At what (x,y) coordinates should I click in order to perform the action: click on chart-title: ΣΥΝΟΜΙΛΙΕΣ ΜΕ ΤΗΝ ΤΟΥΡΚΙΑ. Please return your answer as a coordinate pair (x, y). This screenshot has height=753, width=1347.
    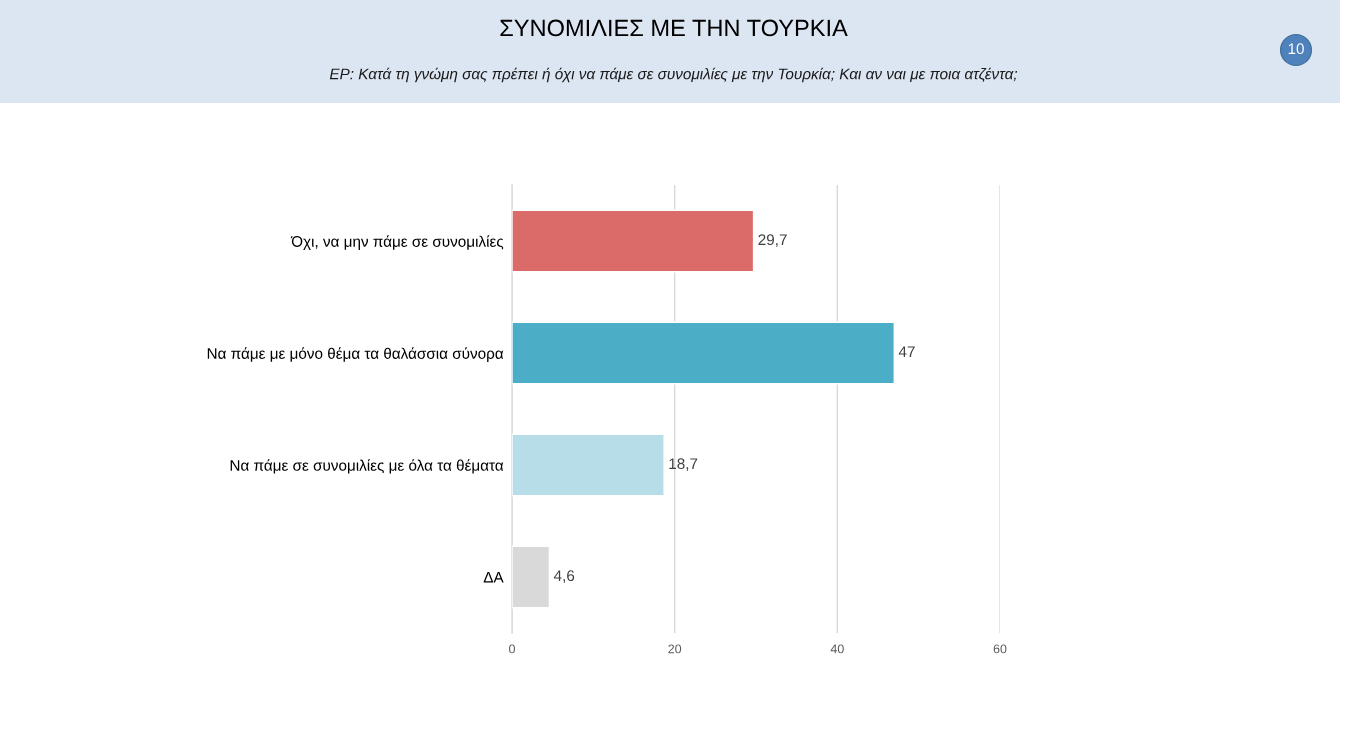
    Looking at the image, I should click on (674, 28).